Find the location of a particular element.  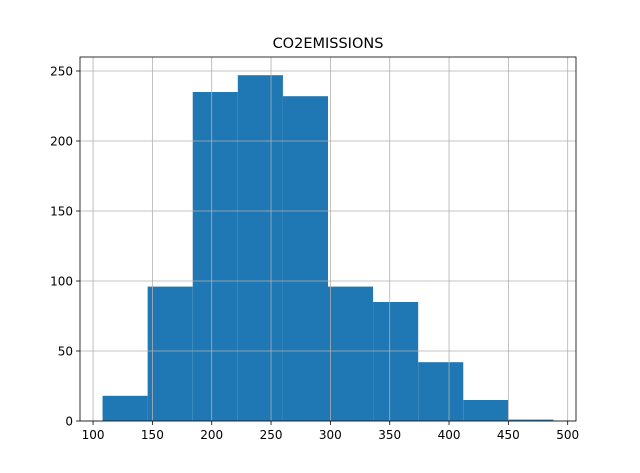

y-tick-label-2: 100 is located at coordinates (61, 282).